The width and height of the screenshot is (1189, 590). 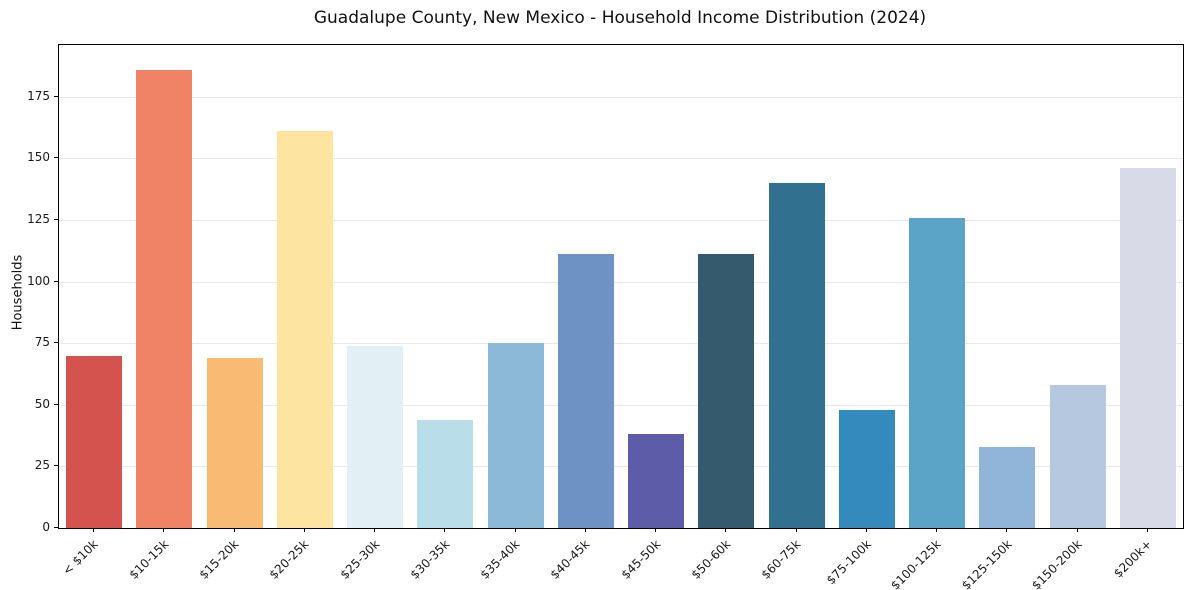 I want to click on x-tick-label: $25-30k, so click(x=360, y=559).